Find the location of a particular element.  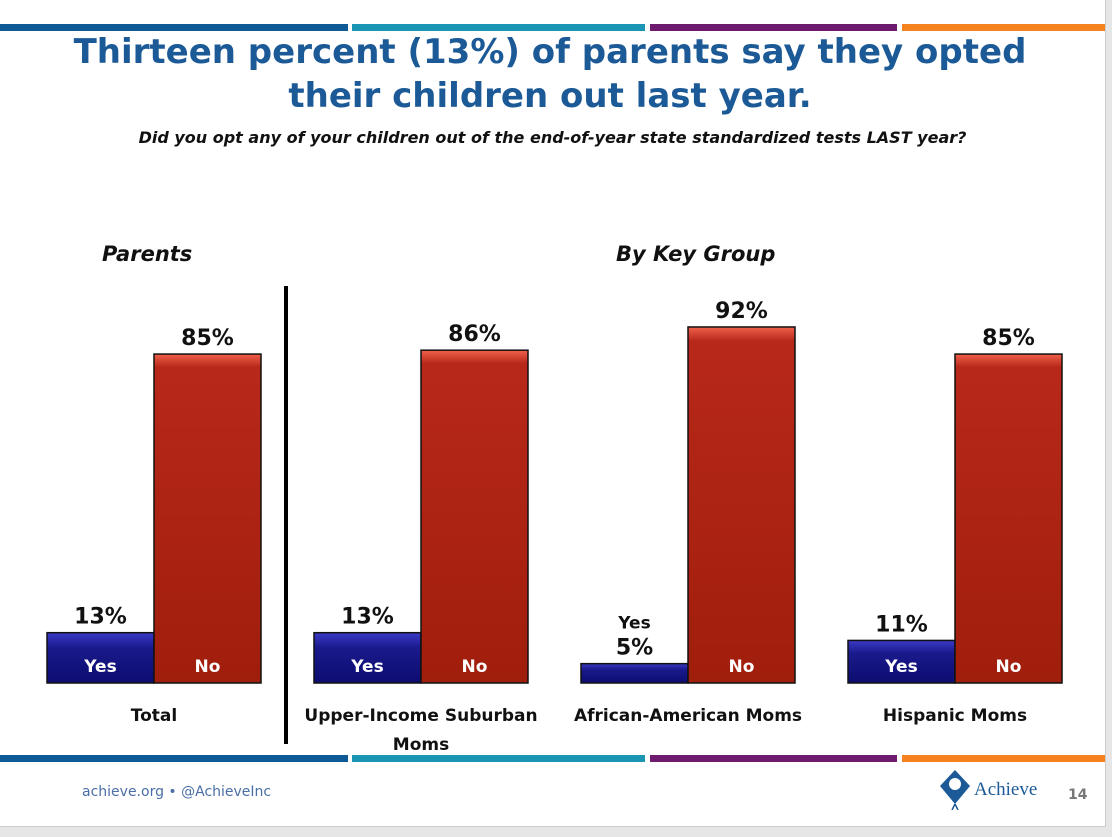

achieve-logo-text: Achieve is located at coordinates (1006, 789).